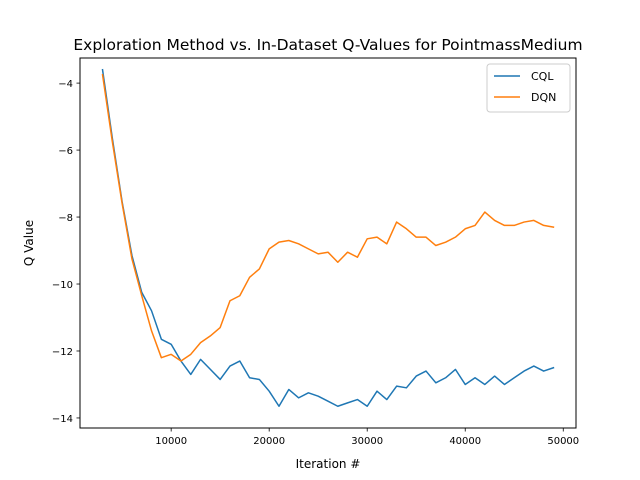  Describe the element at coordinates (367, 441) in the screenshot. I see `x-tick-label: 30000` at that location.